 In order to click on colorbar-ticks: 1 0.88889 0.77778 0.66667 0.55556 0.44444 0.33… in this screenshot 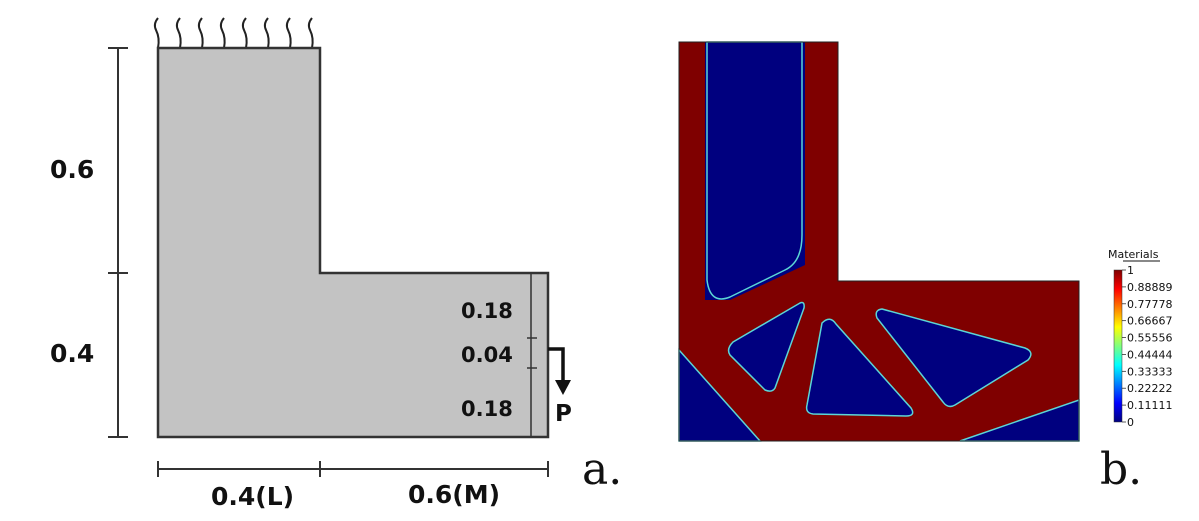, I will do `click(1147, 346)`.